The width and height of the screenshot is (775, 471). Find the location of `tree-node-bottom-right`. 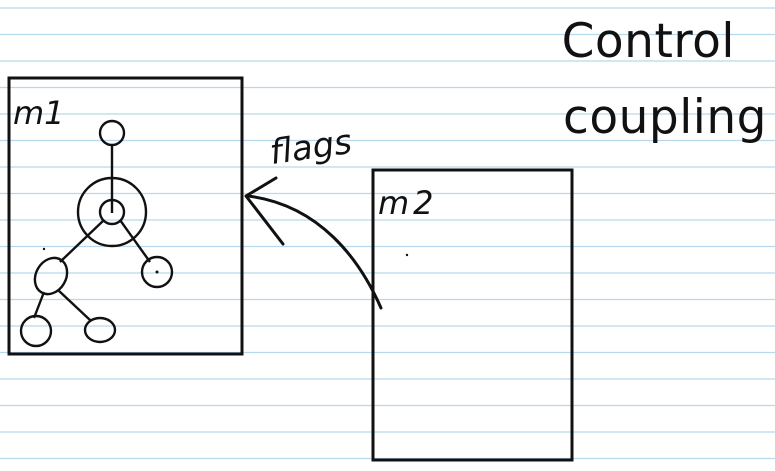

tree-node-bottom-right is located at coordinates (100, 330).